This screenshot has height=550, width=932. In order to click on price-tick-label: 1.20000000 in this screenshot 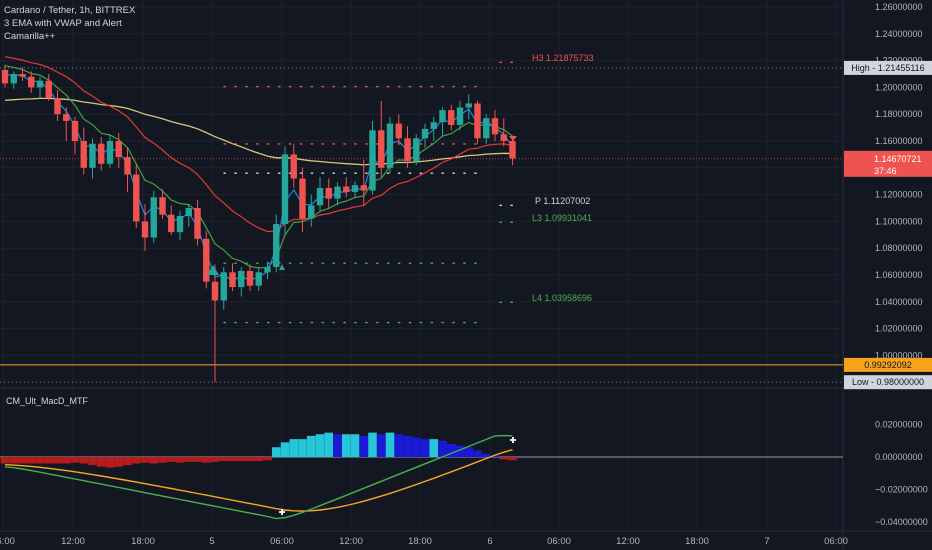, I will do `click(899, 87)`.